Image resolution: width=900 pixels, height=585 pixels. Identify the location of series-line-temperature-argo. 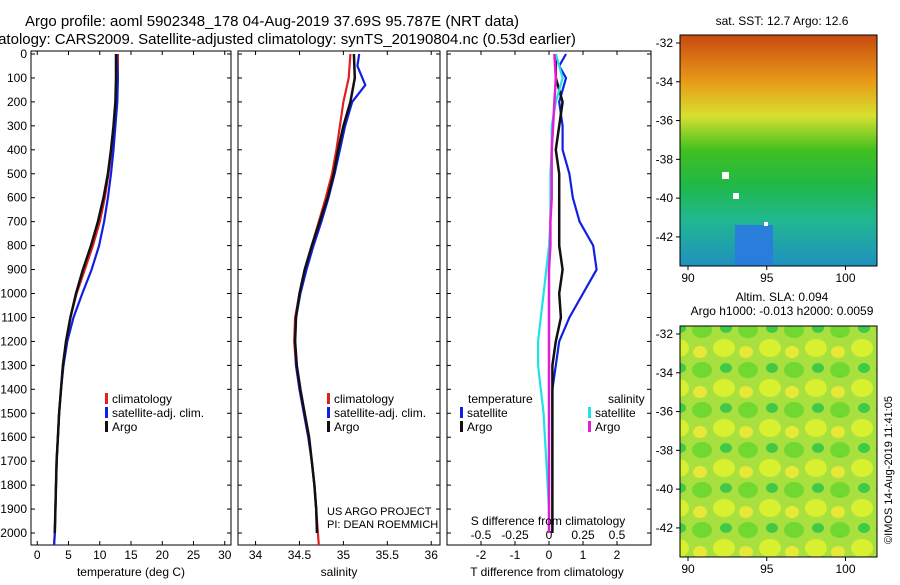
(557, 293).